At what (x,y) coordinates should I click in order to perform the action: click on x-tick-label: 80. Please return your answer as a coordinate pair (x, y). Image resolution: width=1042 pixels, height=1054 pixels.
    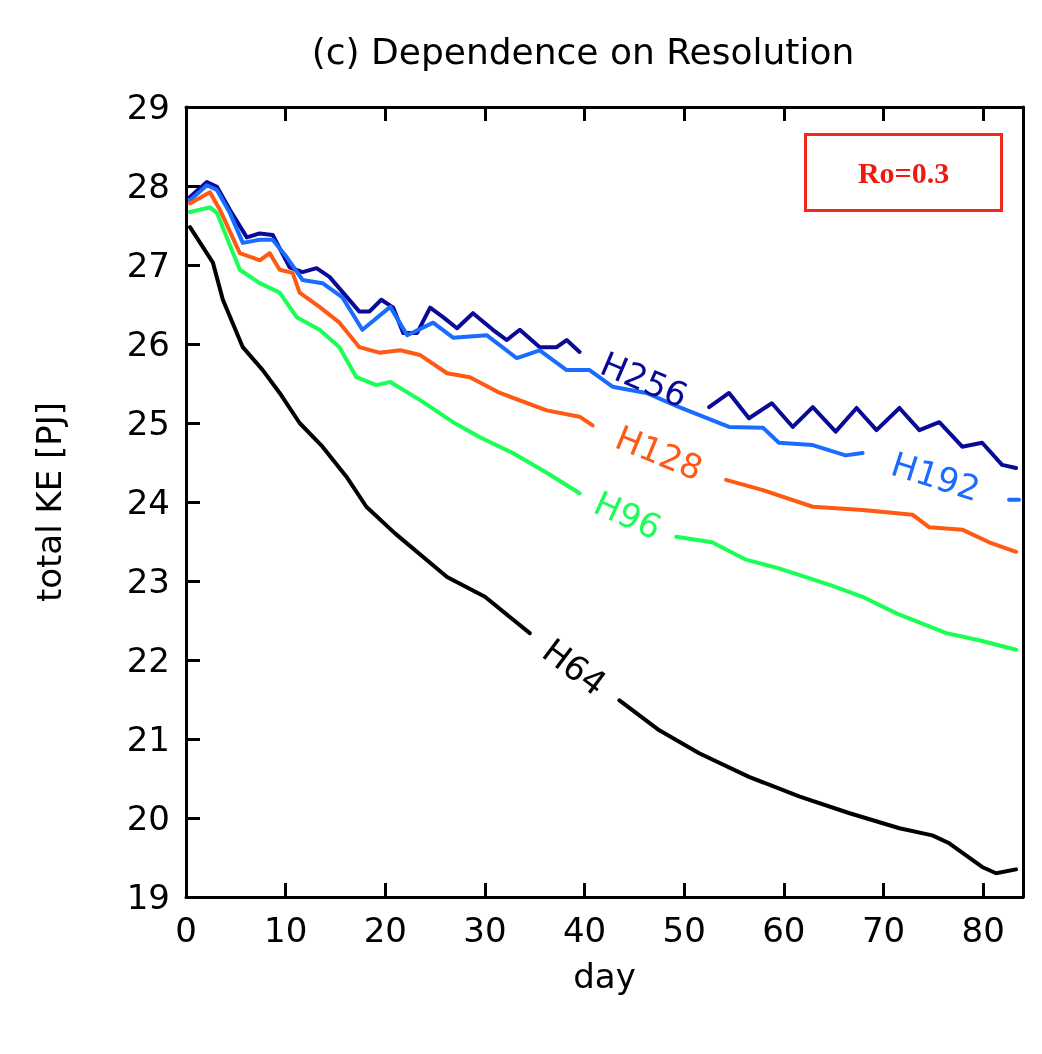
    Looking at the image, I should click on (983, 930).